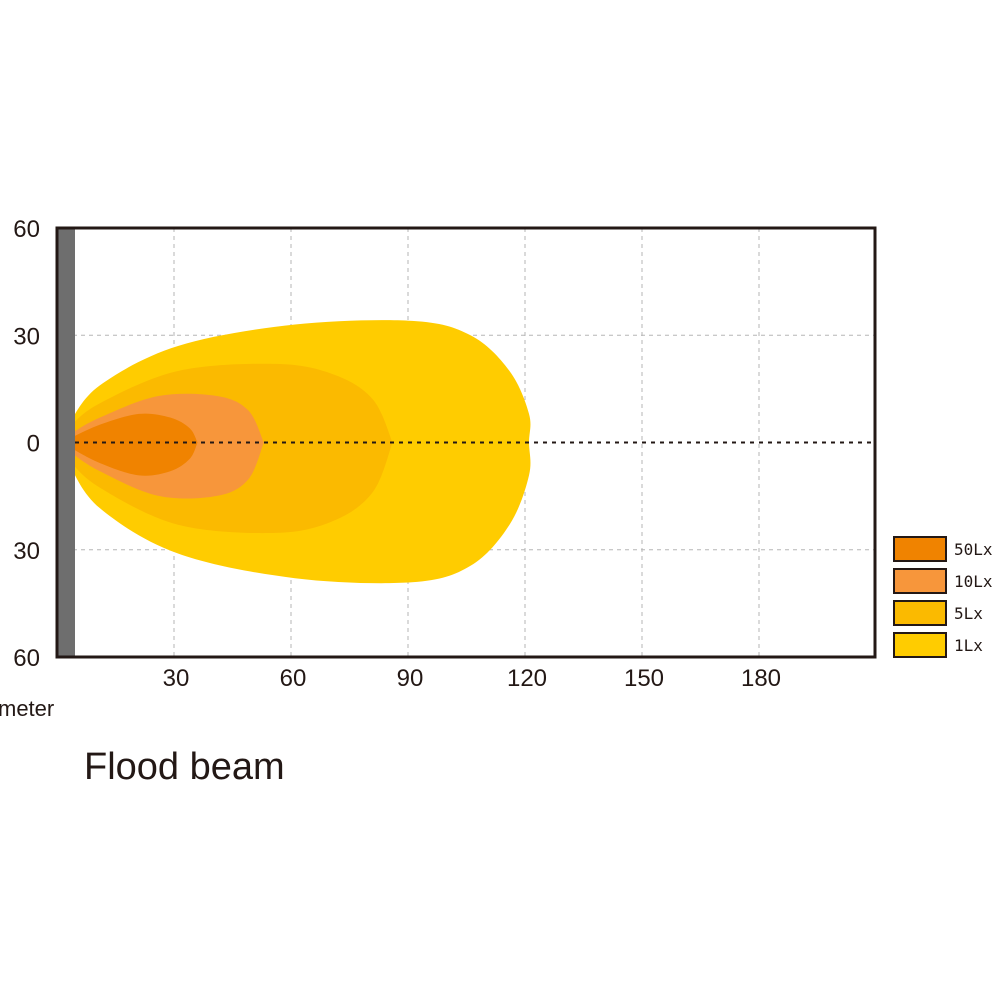  What do you see at coordinates (973, 581) in the screenshot?
I see `legend-label-10lx: 10Lx` at bounding box center [973, 581].